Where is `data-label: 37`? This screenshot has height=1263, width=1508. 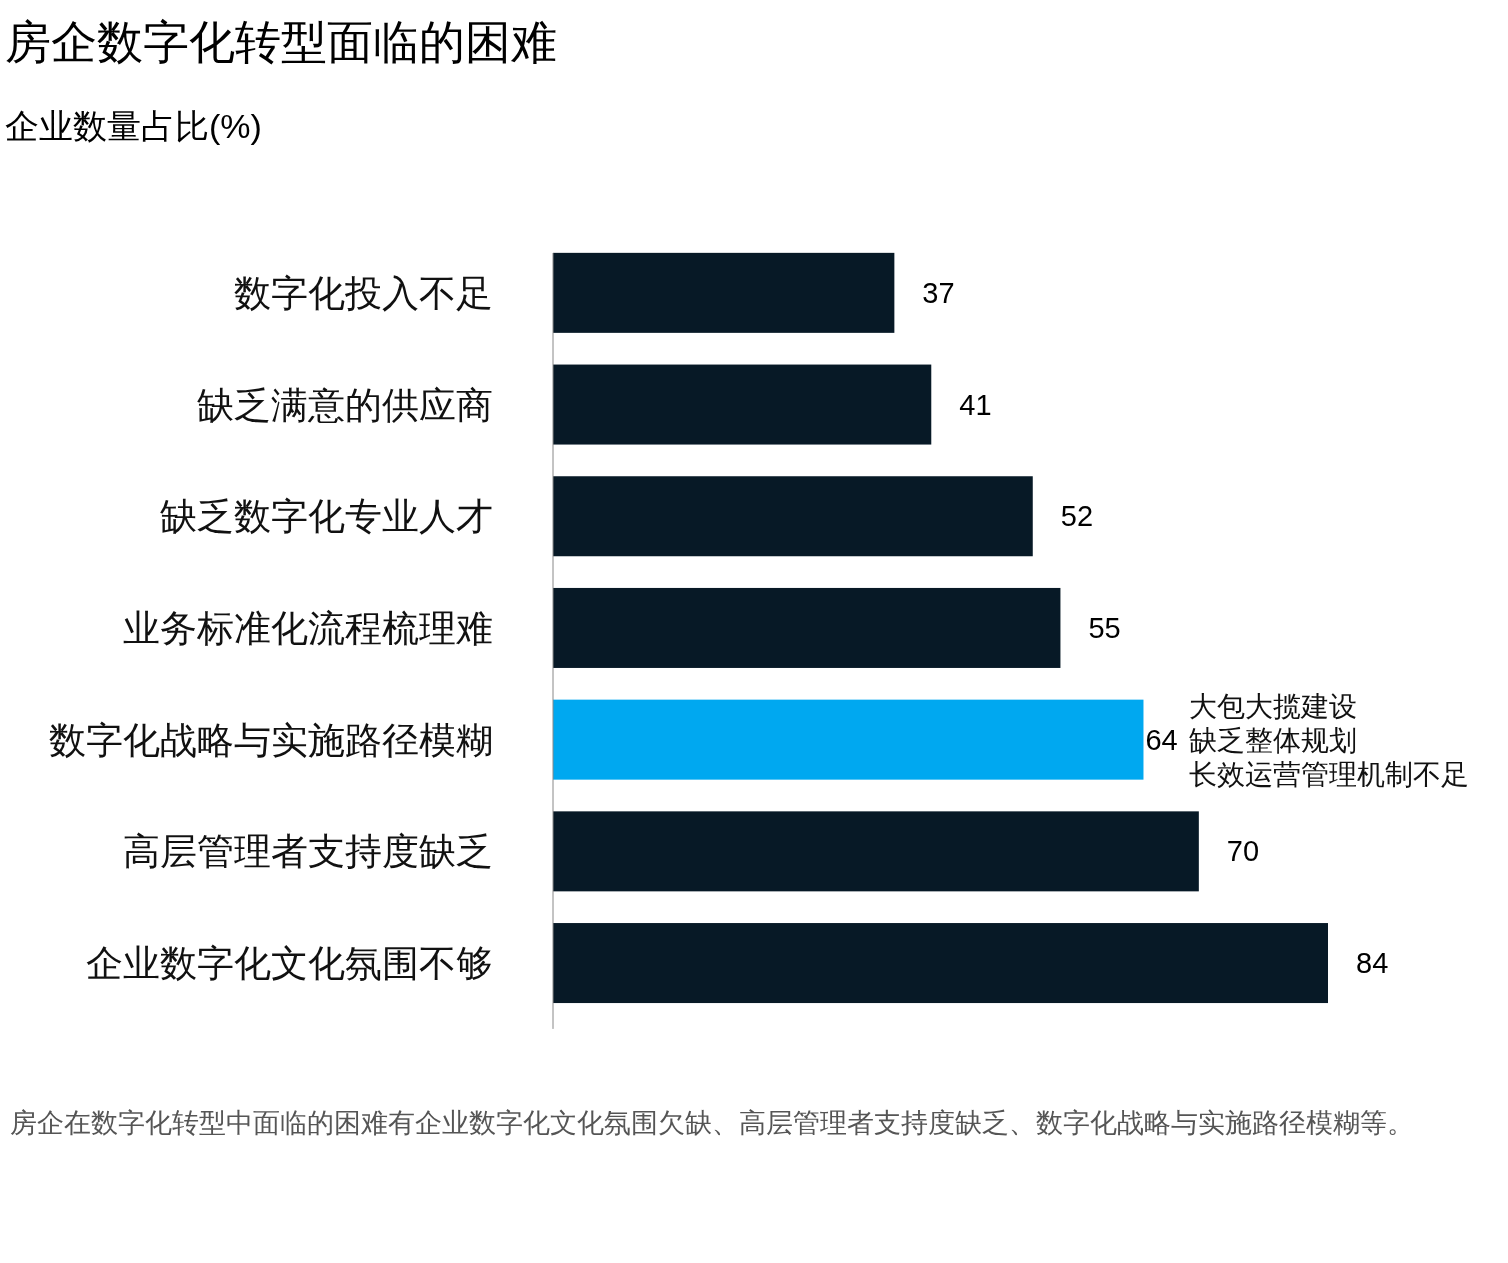 data-label: 37 is located at coordinates (938, 292).